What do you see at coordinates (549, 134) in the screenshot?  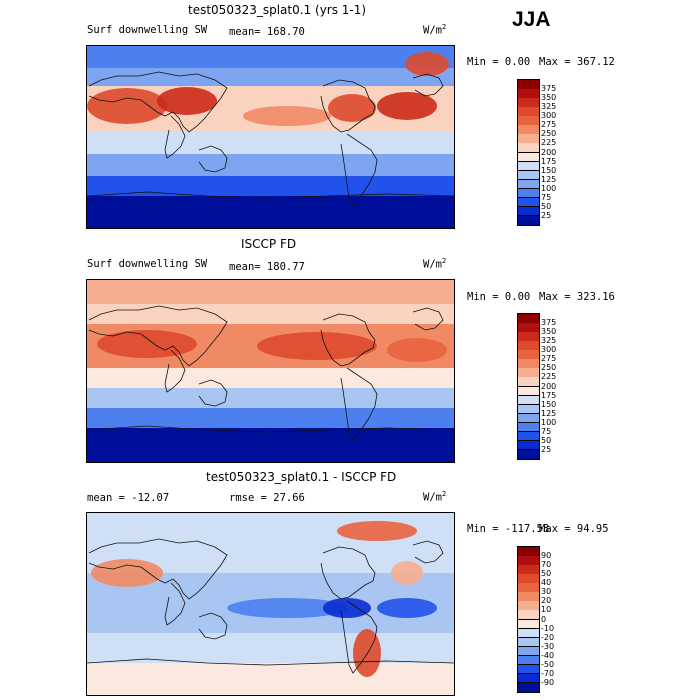 I see `colorbar-tick-label: 250` at bounding box center [549, 134].